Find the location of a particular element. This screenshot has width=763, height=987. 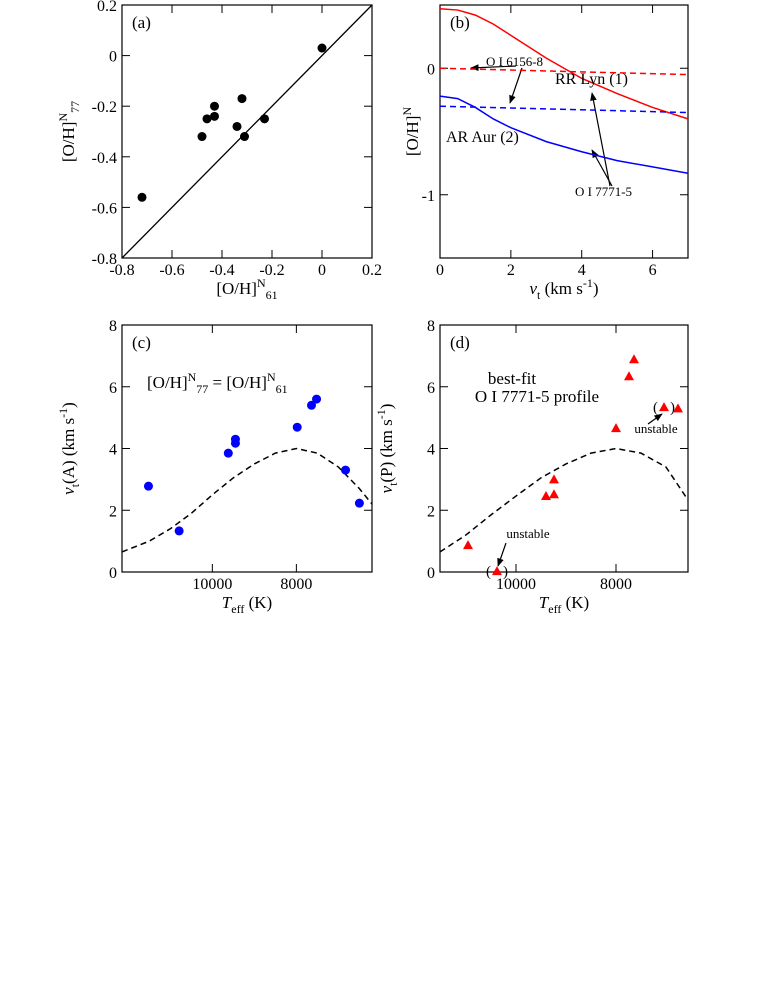

y-axis-label: [O/H]N is located at coordinates (411, 132).